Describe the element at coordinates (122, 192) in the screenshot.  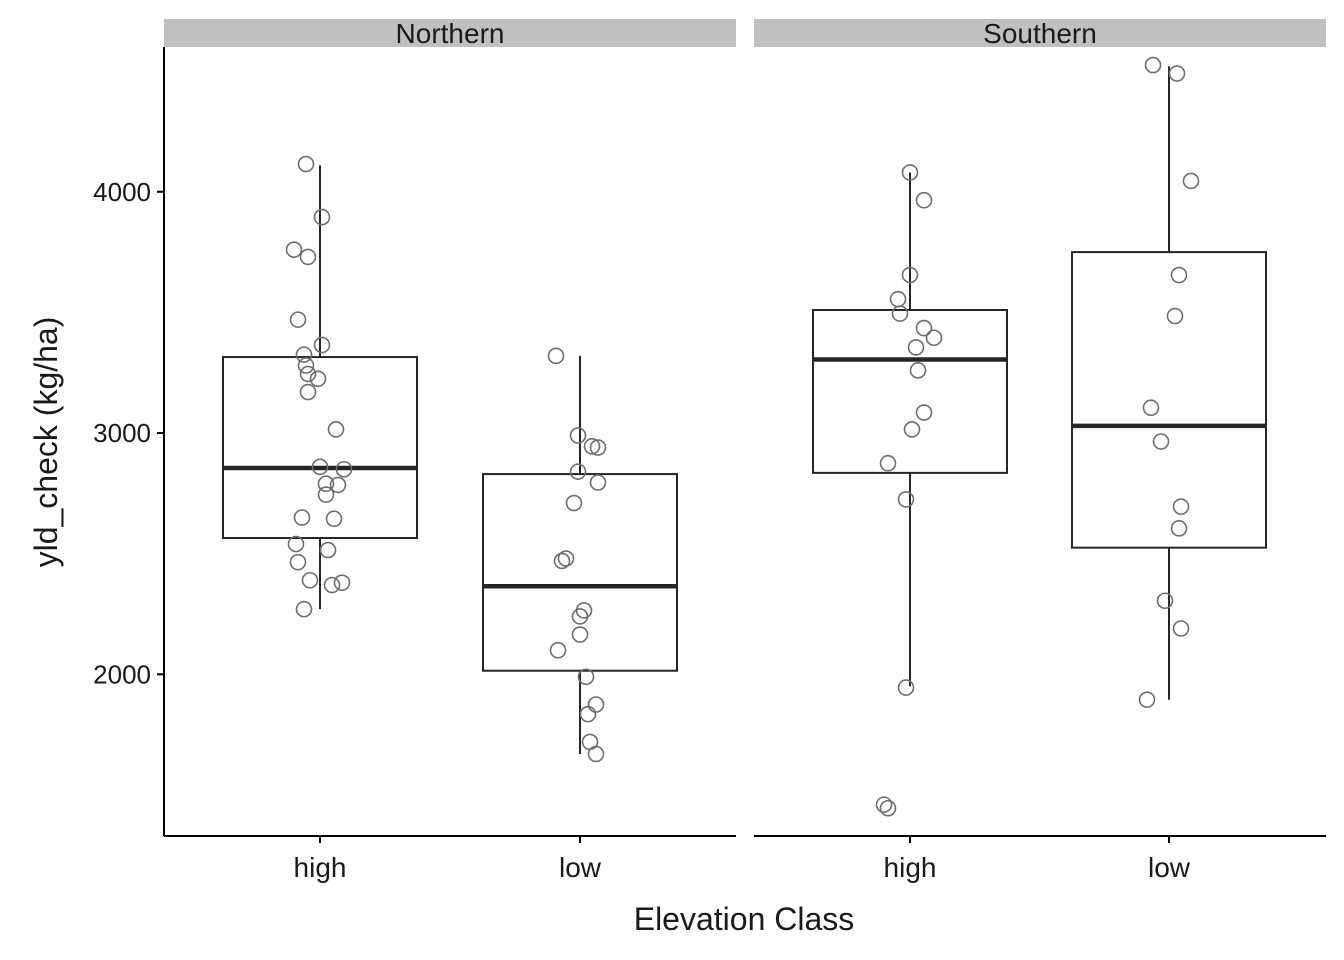
I see `y-tick-label: 4000` at that location.